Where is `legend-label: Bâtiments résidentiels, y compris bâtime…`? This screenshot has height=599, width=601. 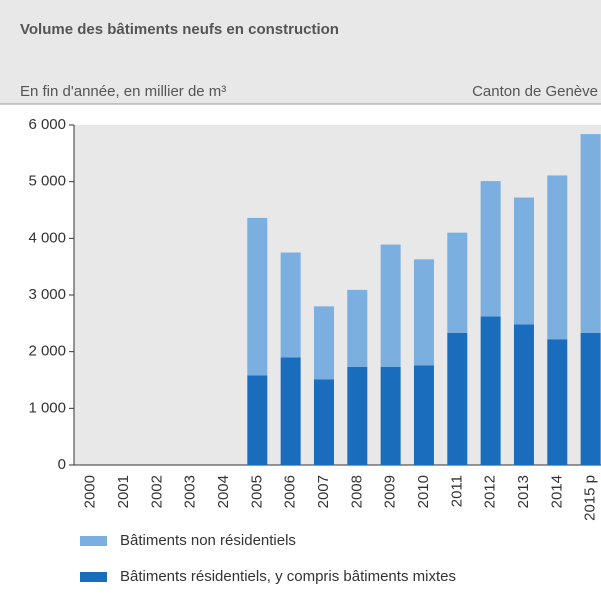
legend-label: Bâtiments résidentiels, y compris bâtime… is located at coordinates (288, 576).